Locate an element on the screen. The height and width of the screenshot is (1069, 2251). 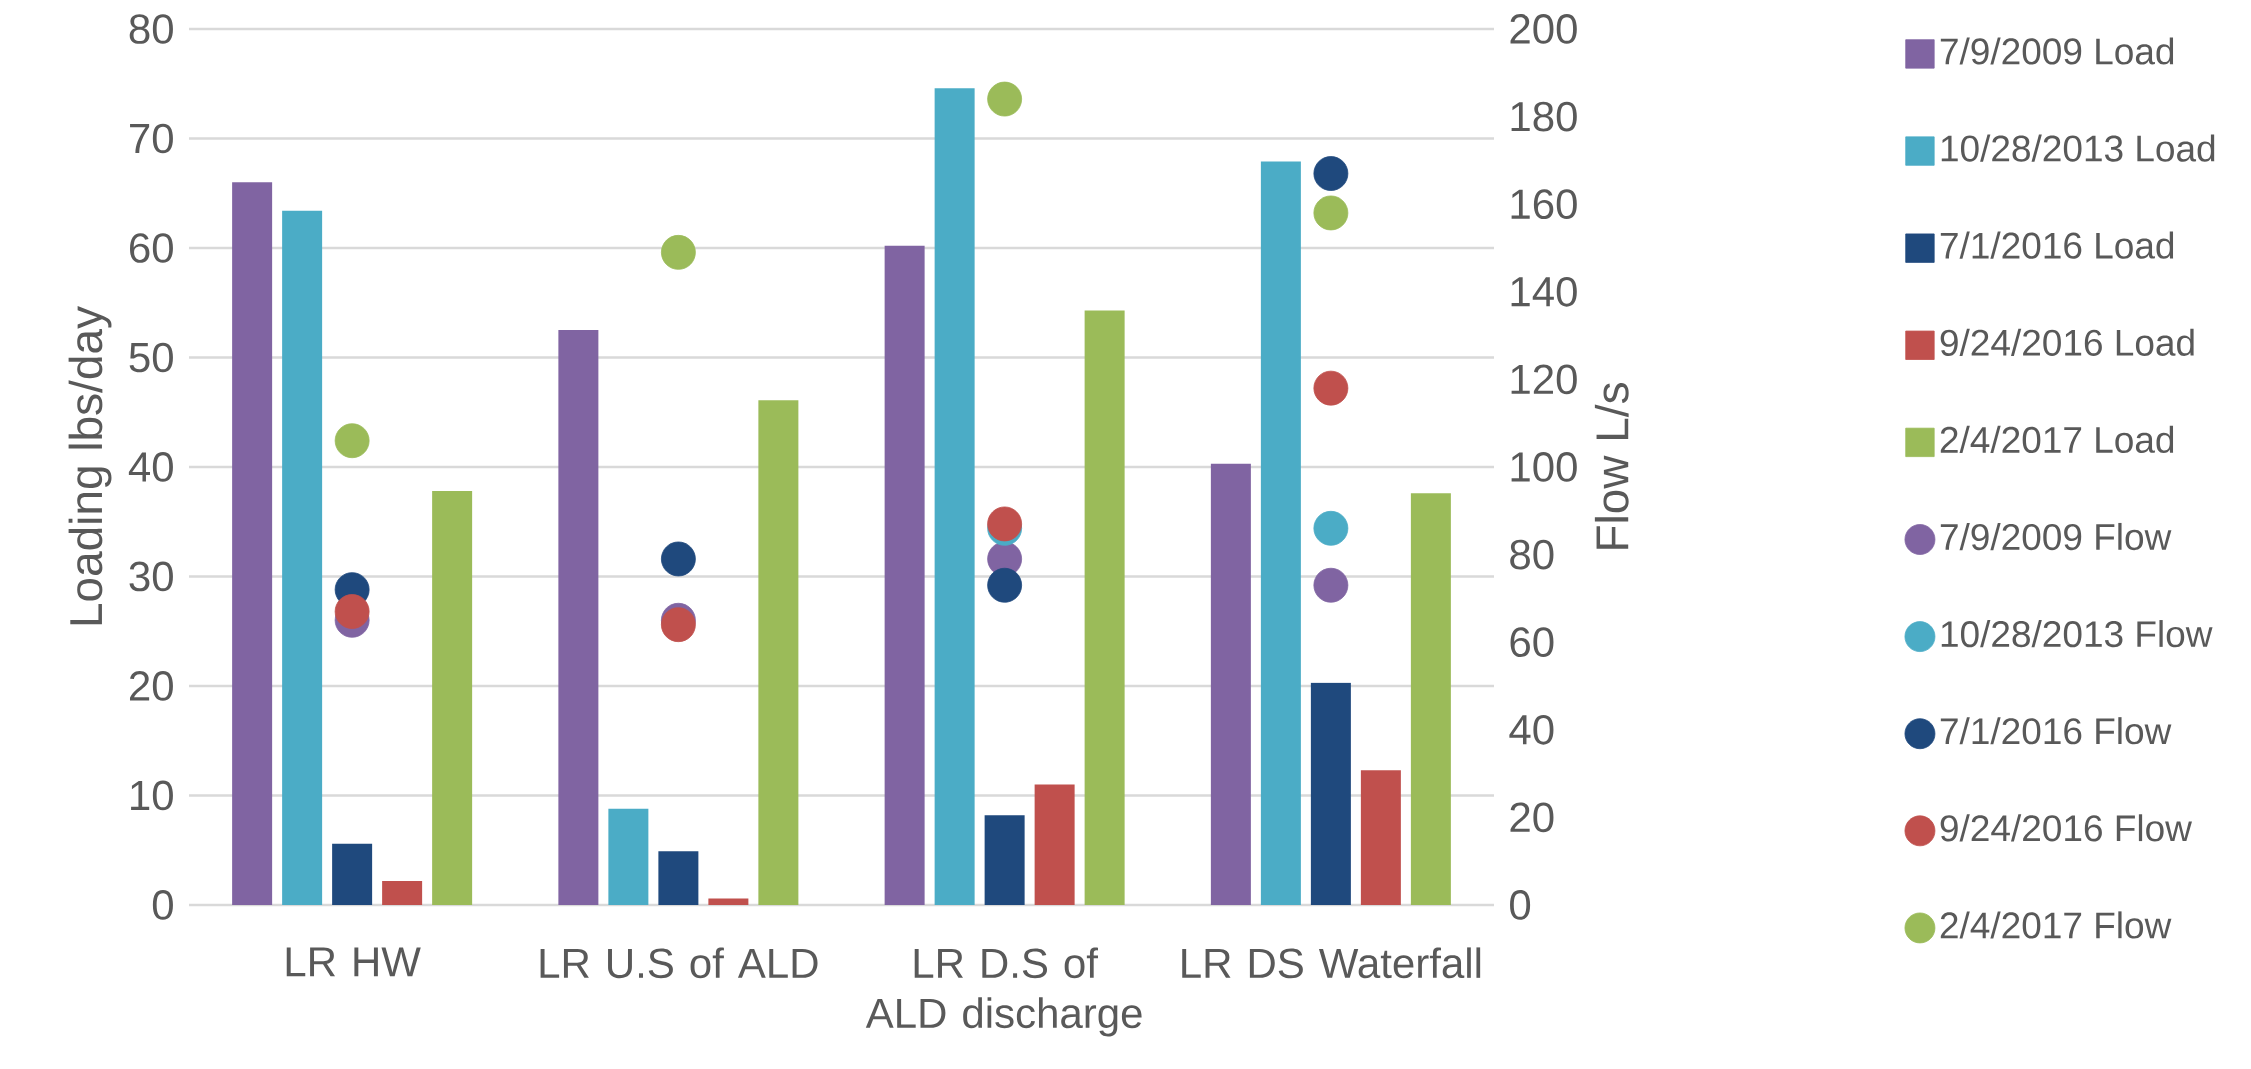
y-axis-title: Loading lbs/day is located at coordinates (90, 465).